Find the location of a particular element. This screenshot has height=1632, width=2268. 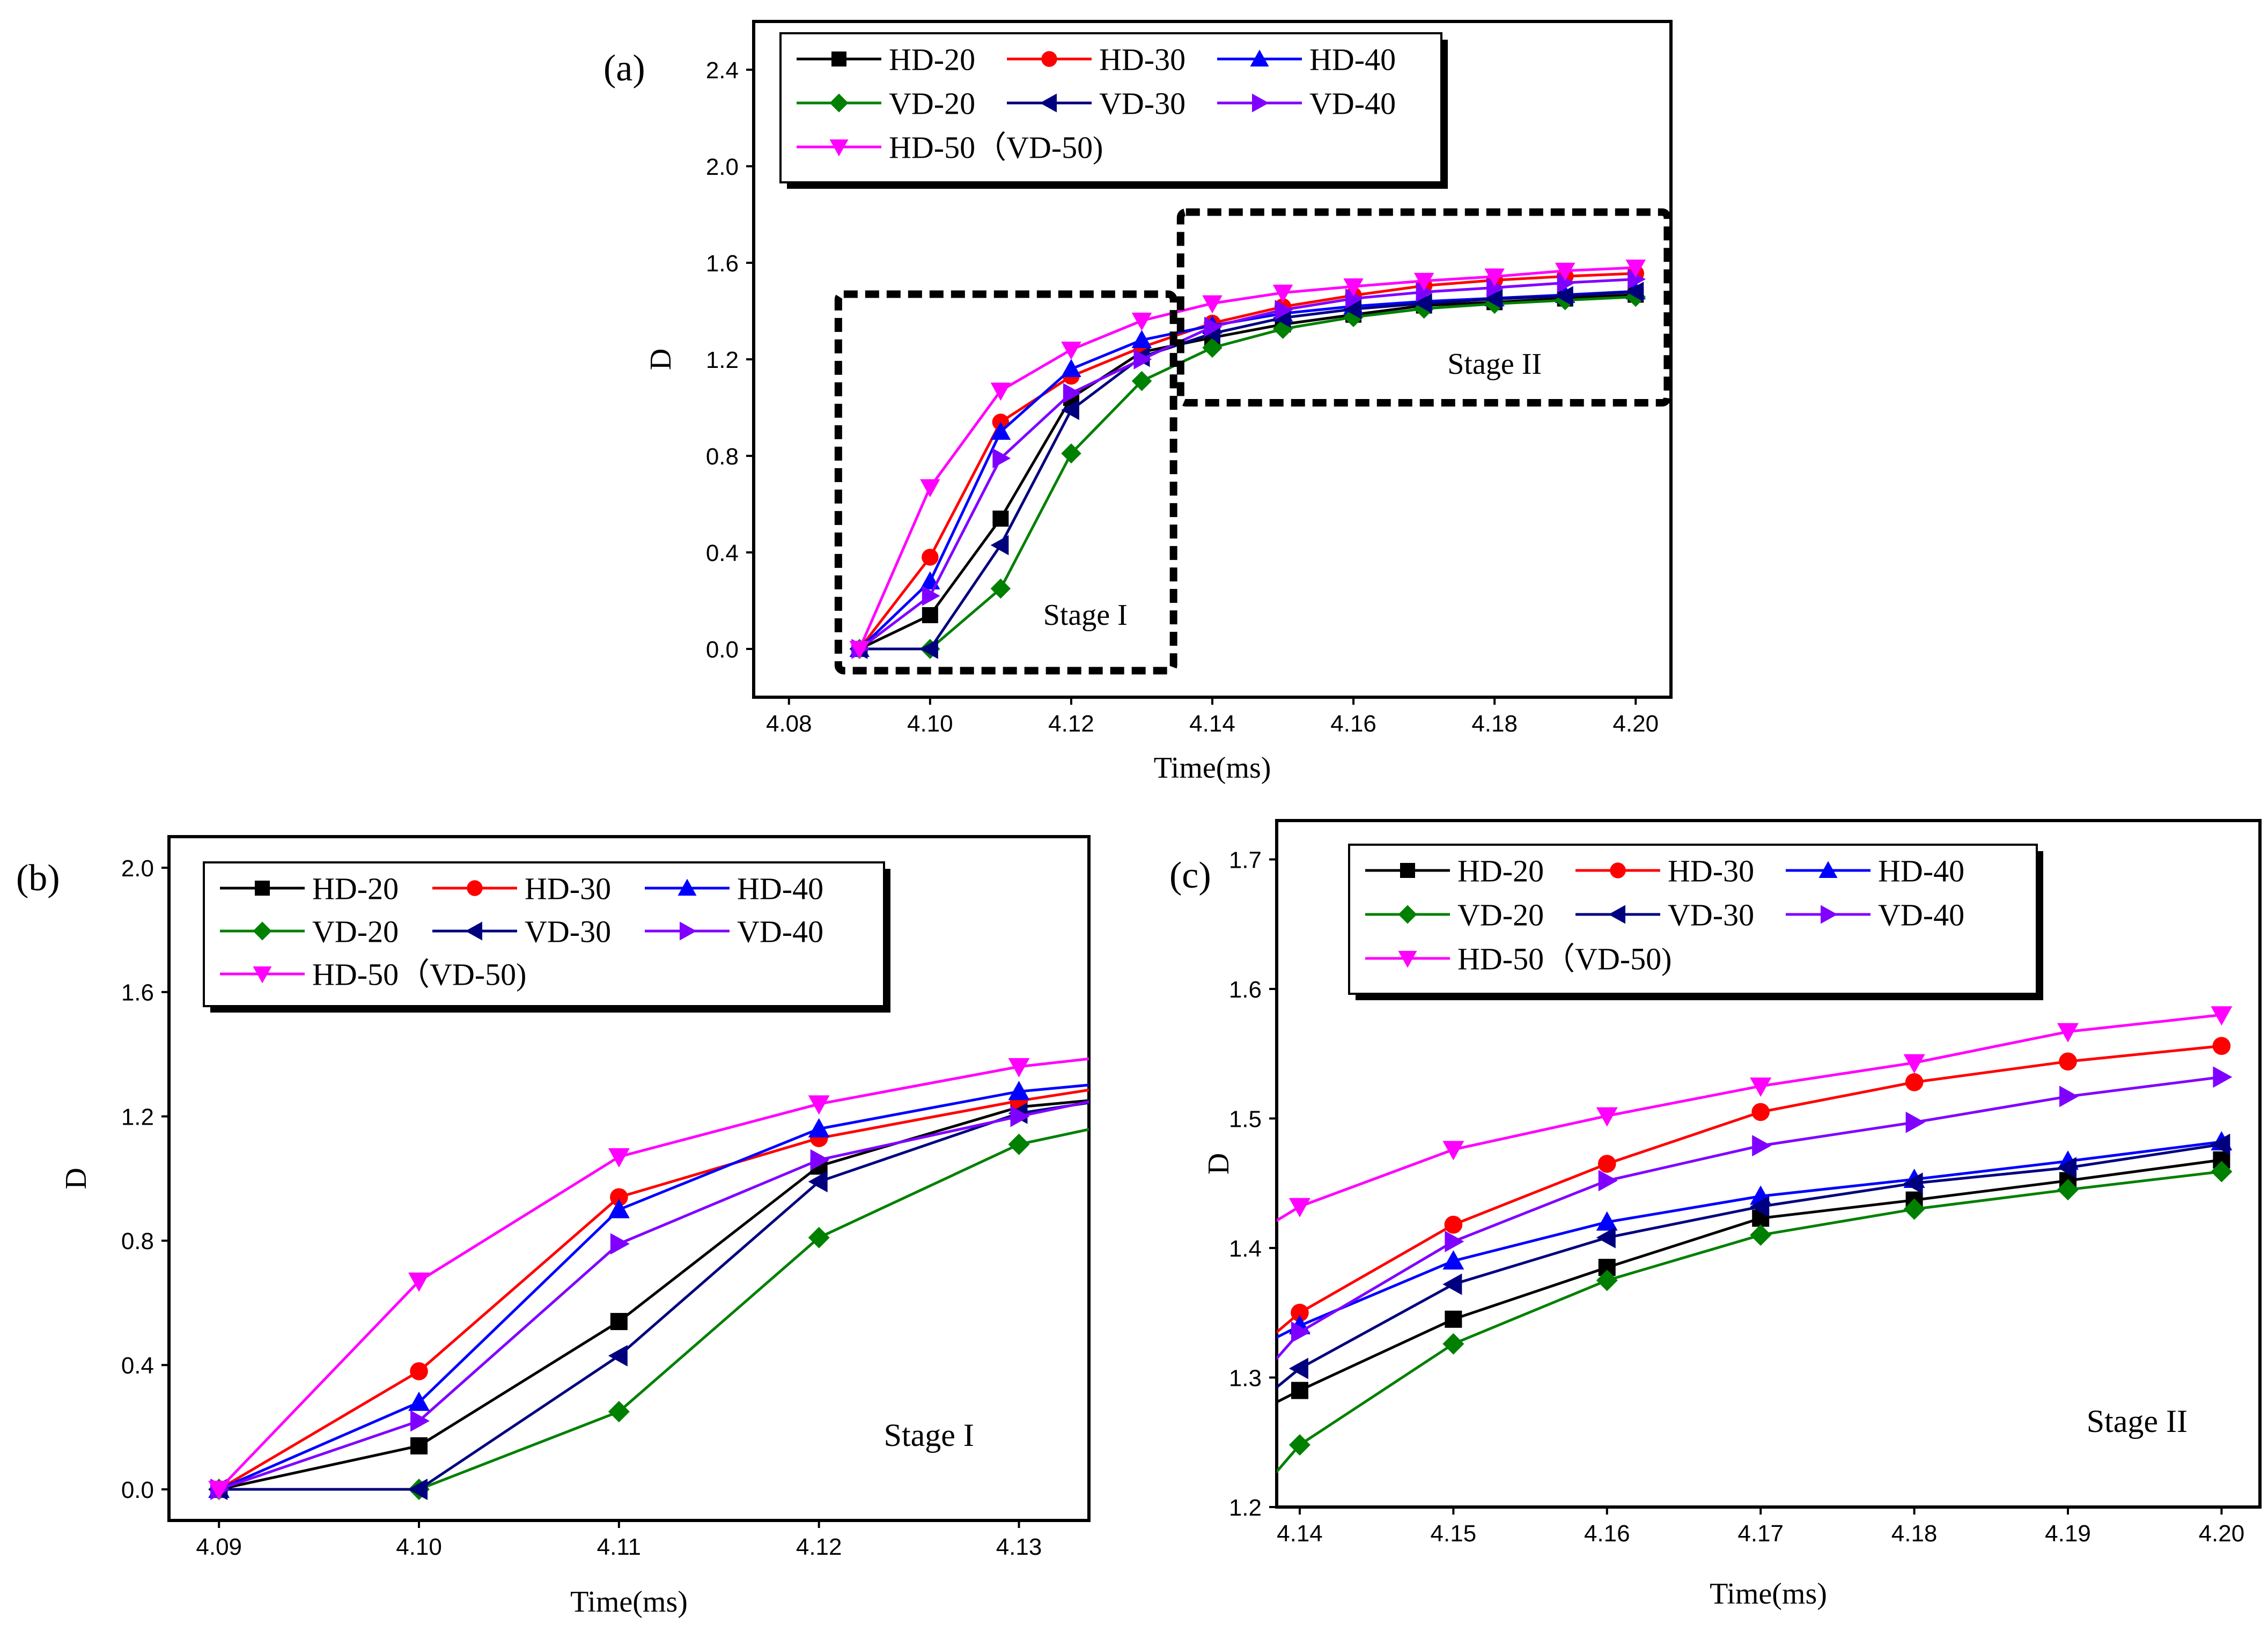

annotation-stage-ii: Stage II is located at coordinates (2137, 1421).